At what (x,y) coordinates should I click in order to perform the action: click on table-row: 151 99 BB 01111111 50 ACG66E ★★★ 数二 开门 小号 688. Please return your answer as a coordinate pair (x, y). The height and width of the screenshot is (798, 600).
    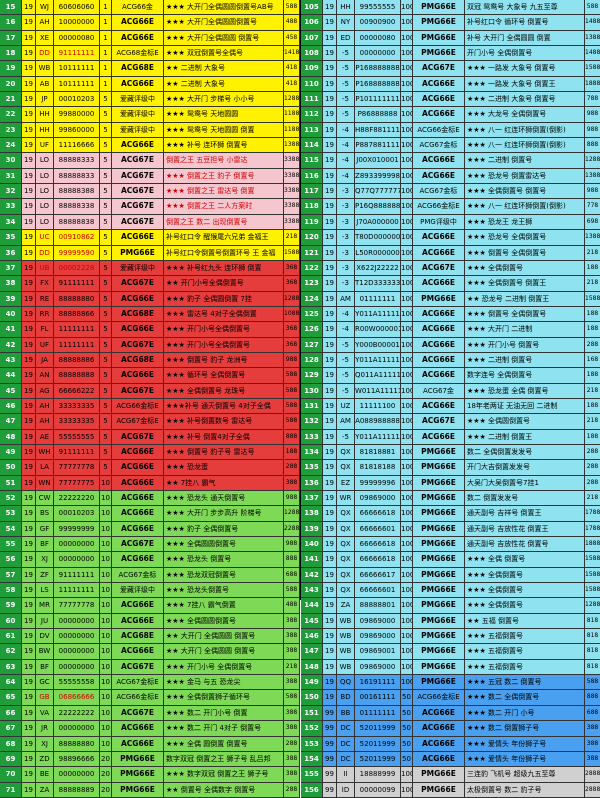
    Looking at the image, I should click on (450, 713).